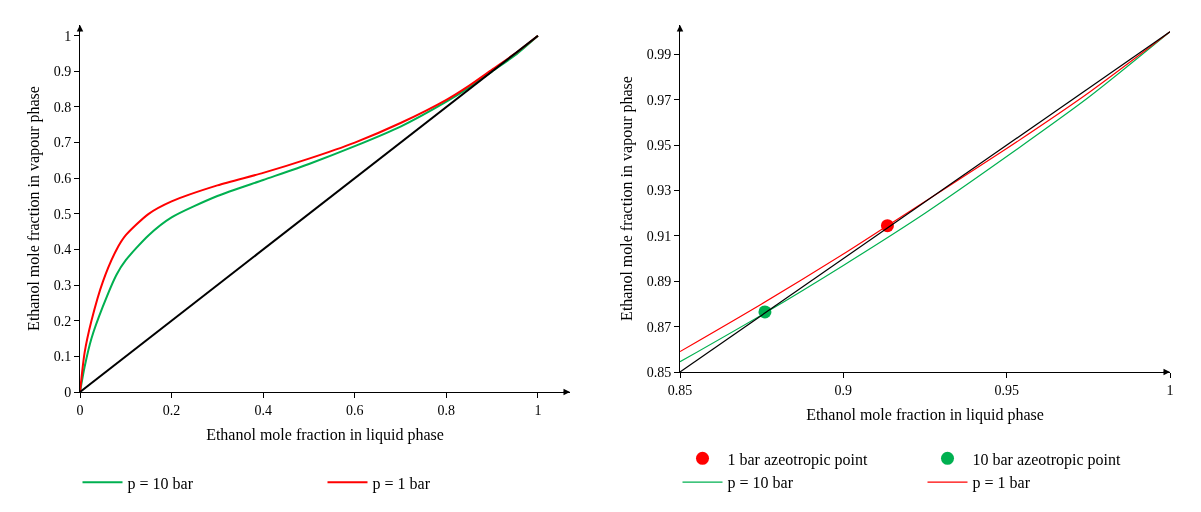  I want to click on legend-label: 1 bar azeotropic point, so click(797, 459).